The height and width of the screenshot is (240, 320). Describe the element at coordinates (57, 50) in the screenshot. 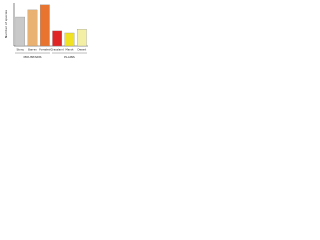

I see `x-tick-label: Grassland` at that location.